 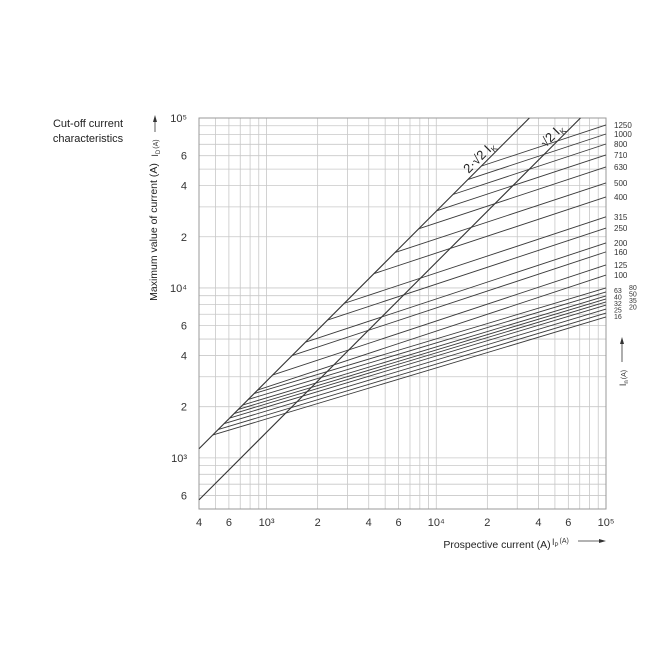 What do you see at coordinates (623, 134) in the screenshot?
I see `fuse-rating-label: 1000` at bounding box center [623, 134].